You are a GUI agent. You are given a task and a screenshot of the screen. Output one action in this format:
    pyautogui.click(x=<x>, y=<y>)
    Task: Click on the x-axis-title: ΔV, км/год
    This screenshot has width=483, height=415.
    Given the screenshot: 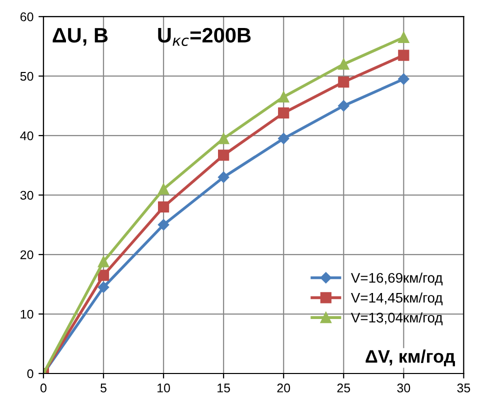 What is the action you would take?
    pyautogui.click(x=410, y=358)
    